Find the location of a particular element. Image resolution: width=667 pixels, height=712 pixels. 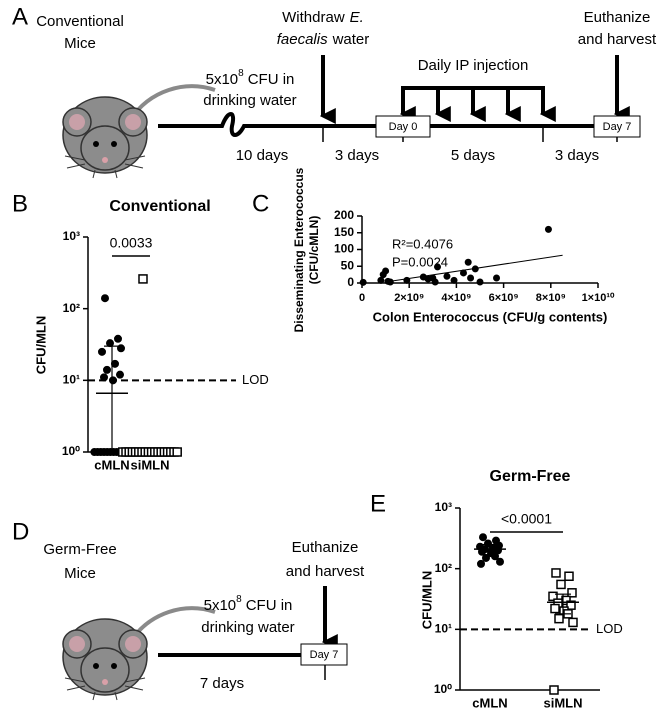

comparison-label: <0.0001 is located at coordinates (526, 519).